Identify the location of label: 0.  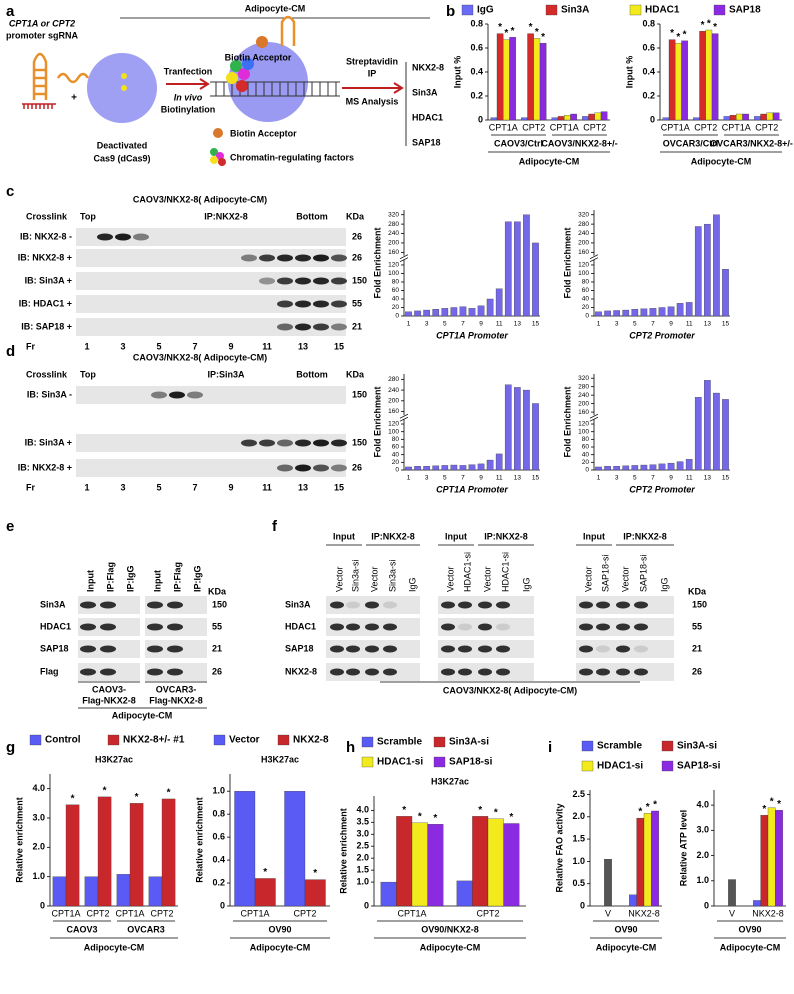
(706, 905).